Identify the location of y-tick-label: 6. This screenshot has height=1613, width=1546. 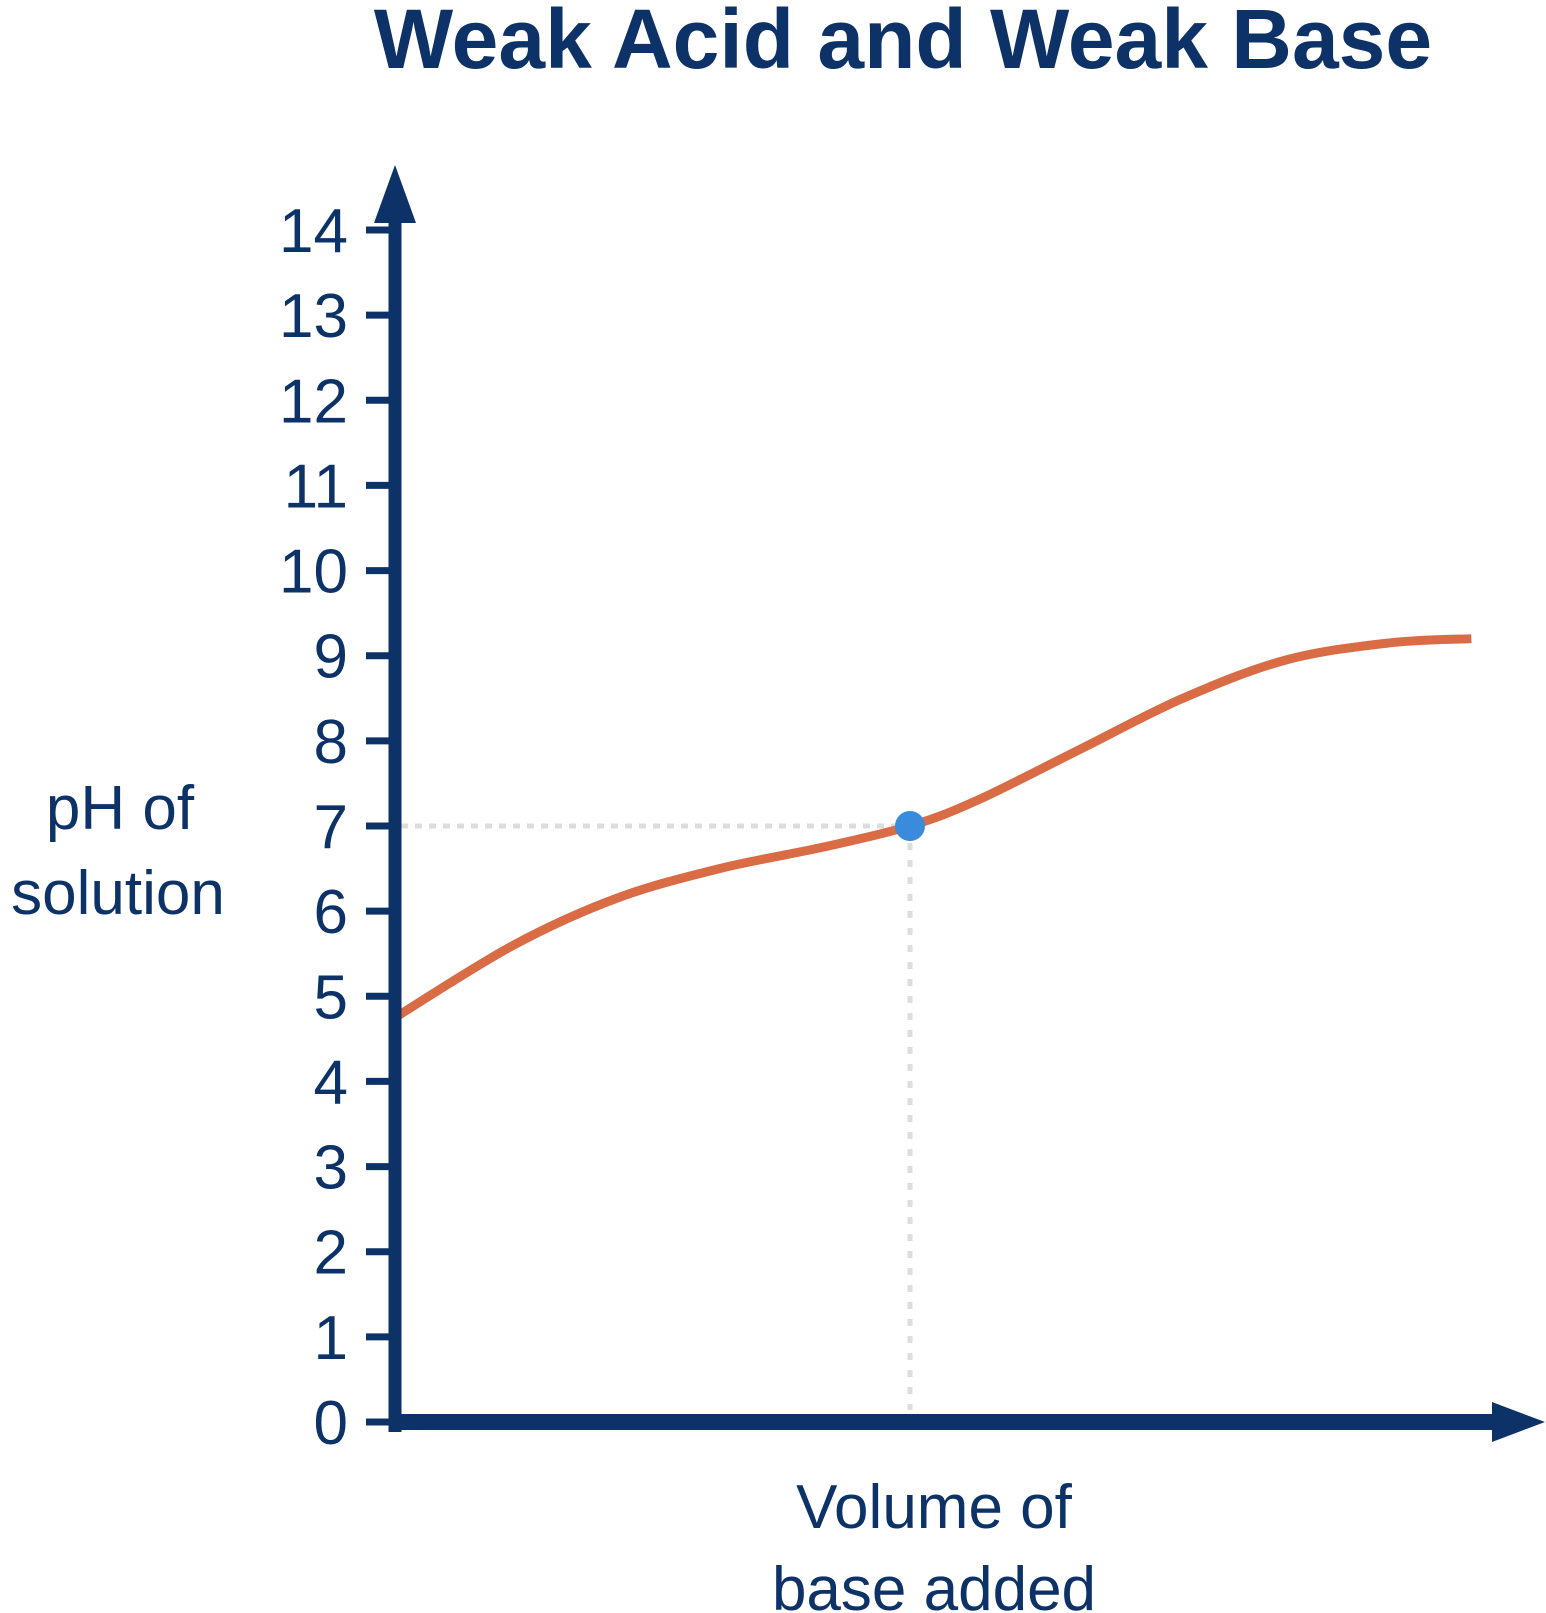
(331, 912).